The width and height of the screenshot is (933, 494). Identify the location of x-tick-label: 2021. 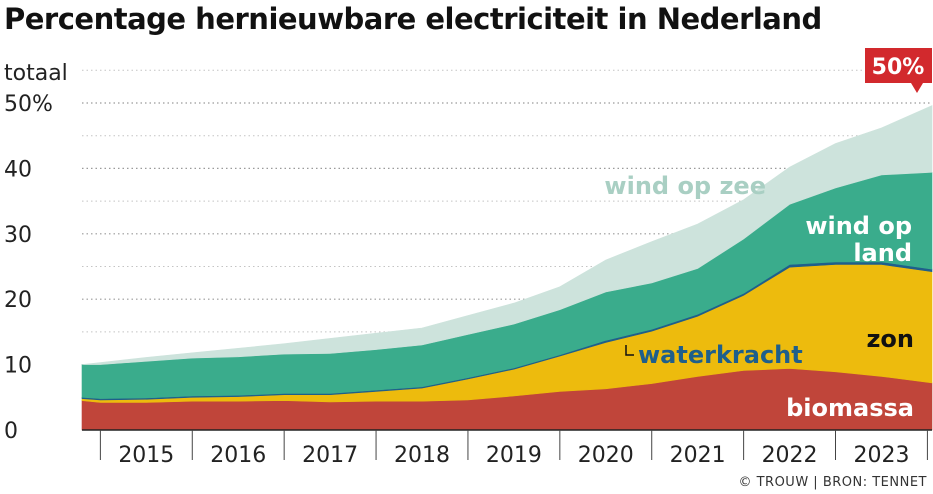
(698, 455).